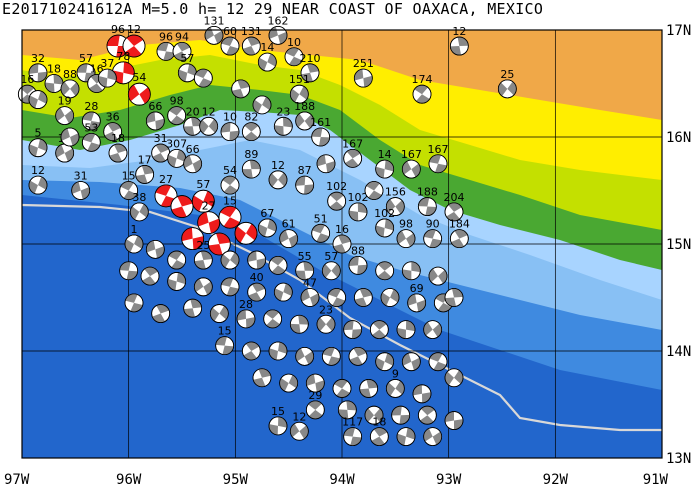 Image resolution: width=695 pixels, height=490 pixels. I want to click on focal-mechanism: 17, so click(145, 168).